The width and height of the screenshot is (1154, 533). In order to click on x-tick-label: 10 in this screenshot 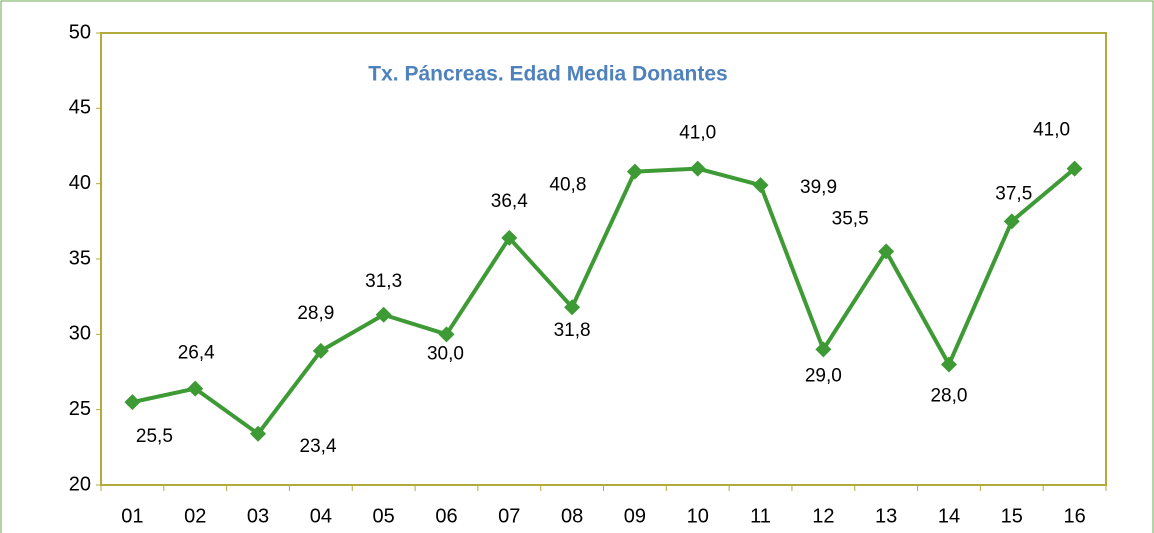, I will do `click(698, 516)`.